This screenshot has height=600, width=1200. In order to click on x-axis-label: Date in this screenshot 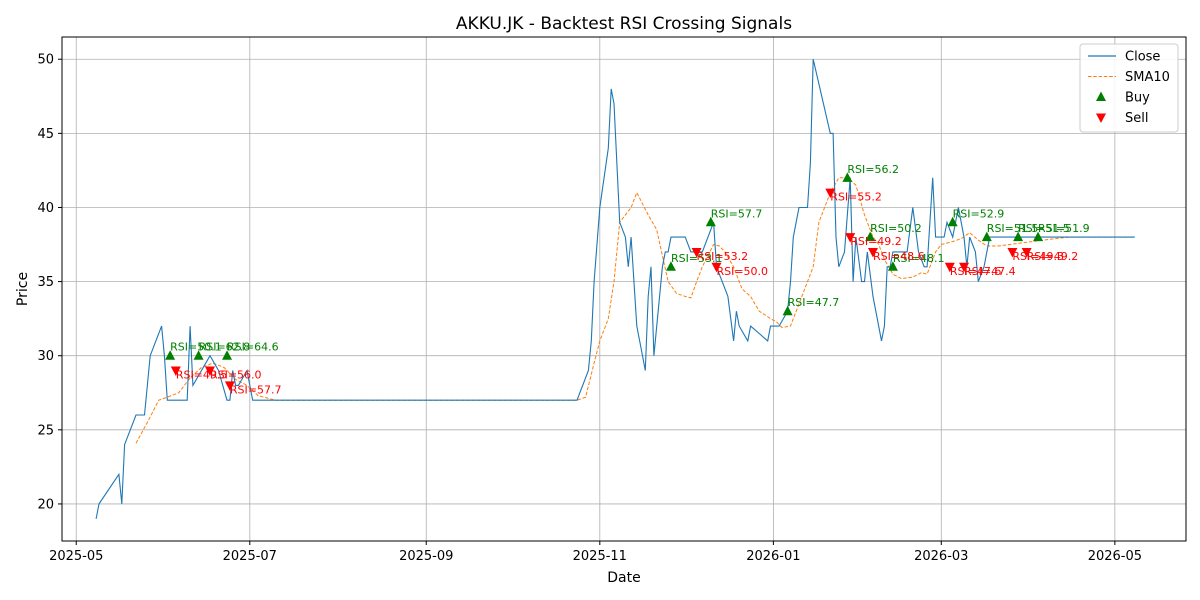, I will do `click(623, 578)`.